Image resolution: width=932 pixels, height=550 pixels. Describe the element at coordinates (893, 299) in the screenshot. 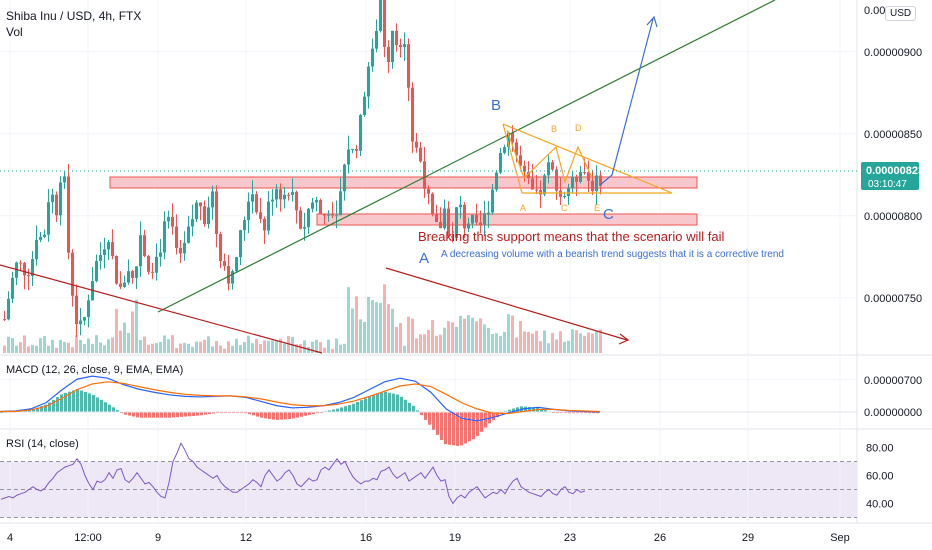

I see `price-tick-label: 0.00000750` at that location.